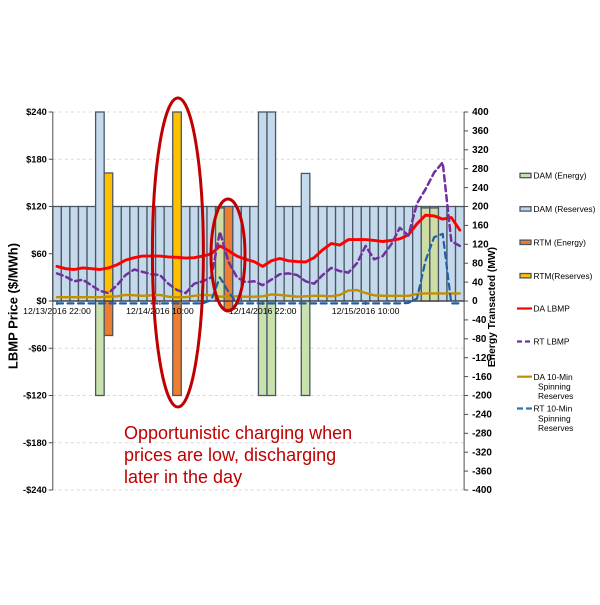 Image resolution: width=600 pixels, height=605 pixels. Describe the element at coordinates (482, 358) in the screenshot. I see `svg-text: -120` at that location.